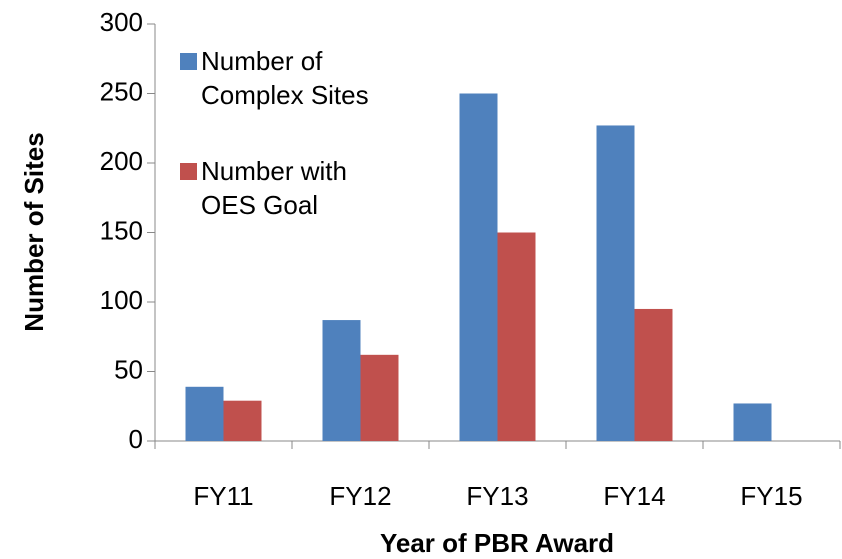  I want to click on x-tick-label: FY12, so click(360, 496).